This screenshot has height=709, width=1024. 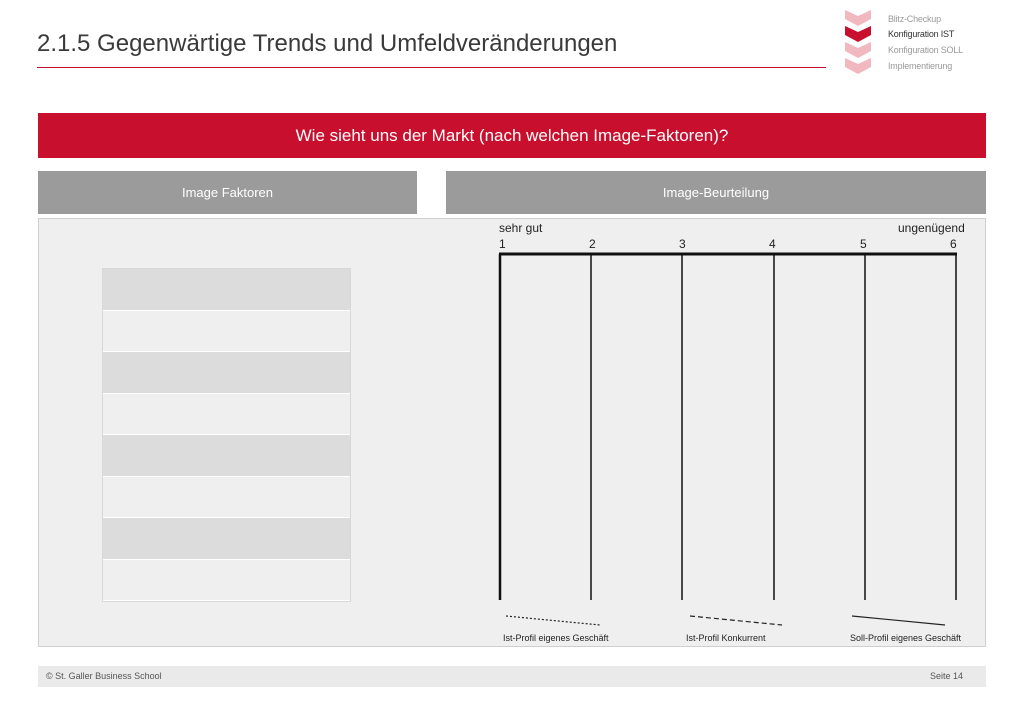 What do you see at coordinates (521, 228) in the screenshot?
I see `scale-low-label: sehr gut` at bounding box center [521, 228].